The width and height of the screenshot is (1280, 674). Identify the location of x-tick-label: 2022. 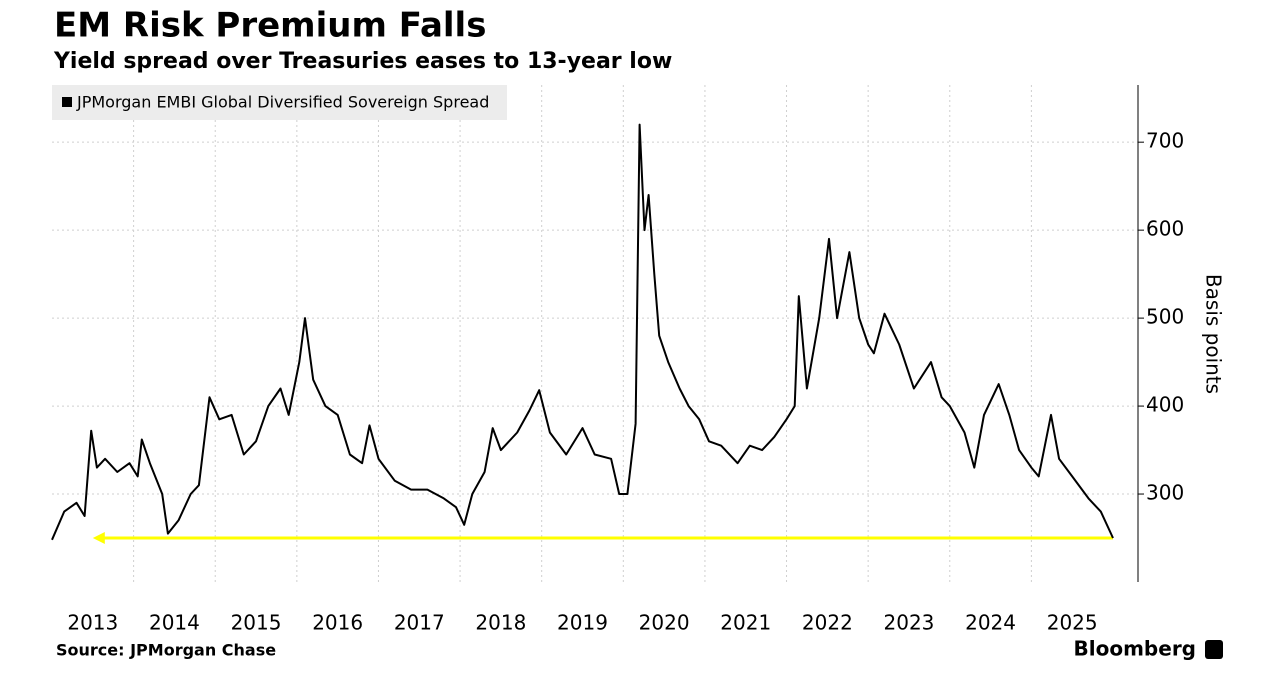
(827, 623).